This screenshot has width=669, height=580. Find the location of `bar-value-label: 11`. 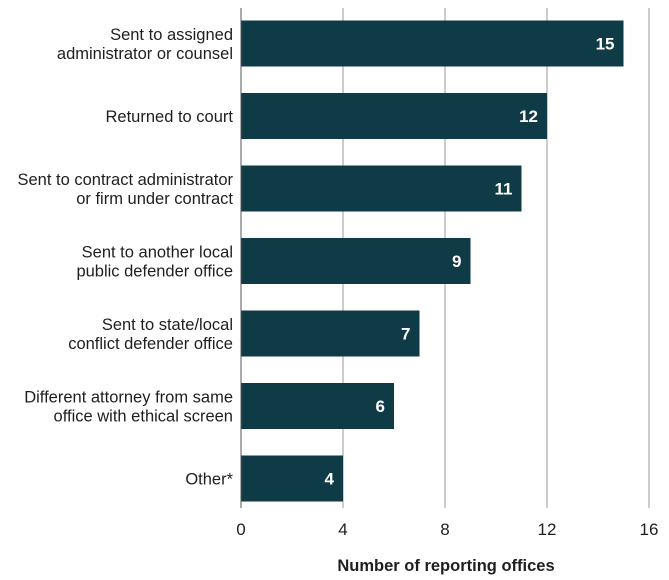

bar-value-label: 11 is located at coordinates (504, 189).